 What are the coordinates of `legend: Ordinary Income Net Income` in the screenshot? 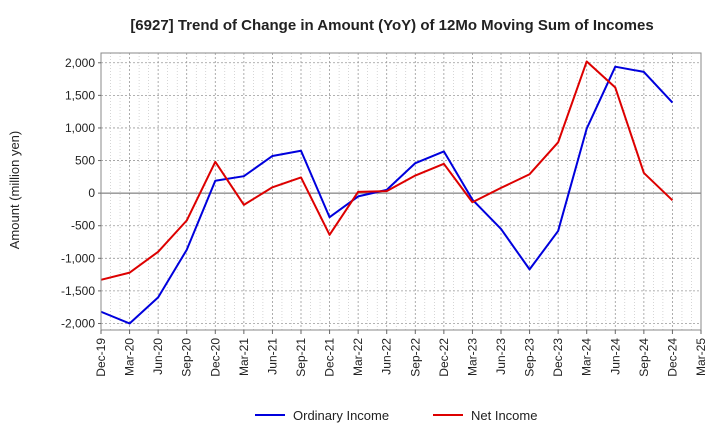 It's located at (396, 415).